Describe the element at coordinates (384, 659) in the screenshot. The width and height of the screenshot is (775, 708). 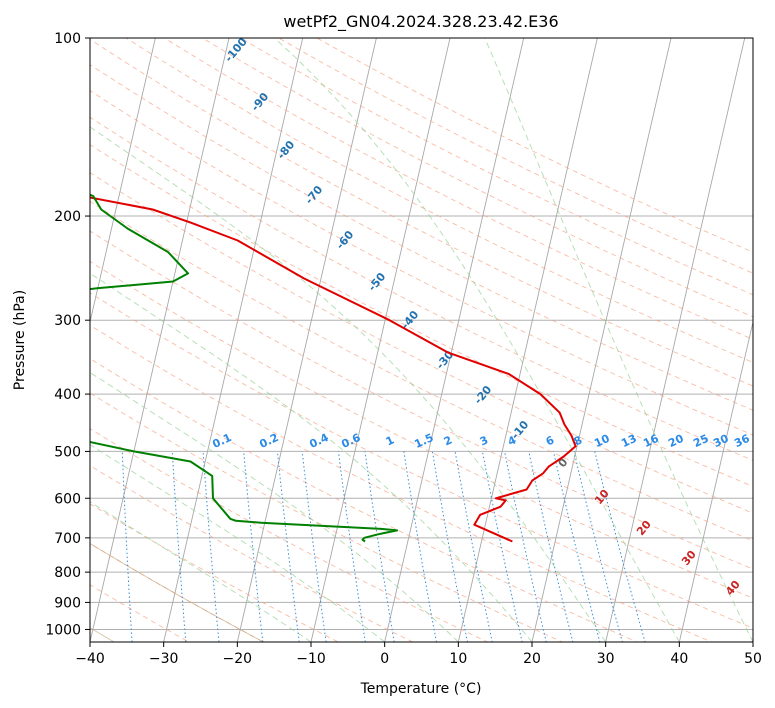
I see `x-tick-label: 0` at that location.